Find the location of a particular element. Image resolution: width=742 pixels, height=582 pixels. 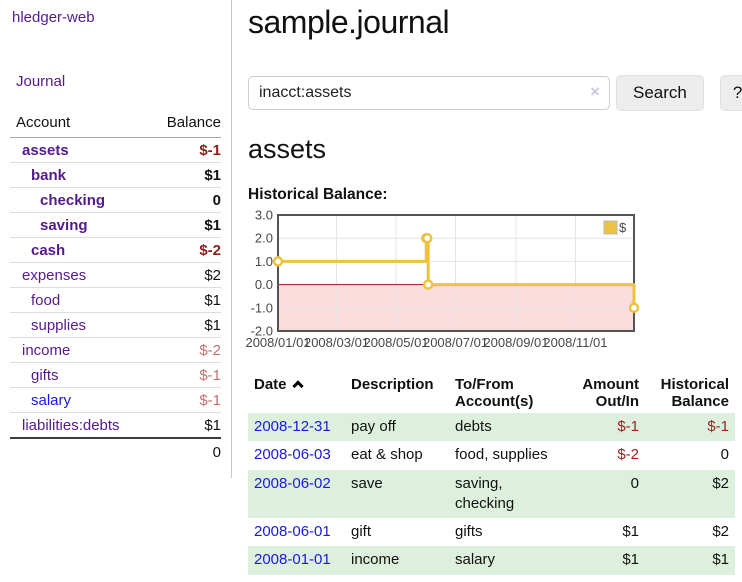

register-row: 2008-12-31 pay off debts $-1 $-1 is located at coordinates (491, 427).